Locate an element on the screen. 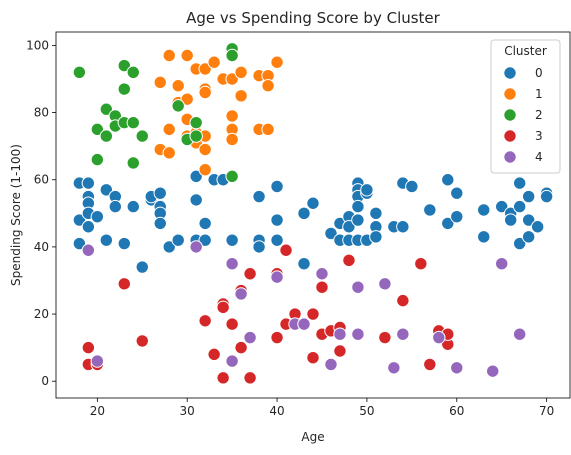  chart-title: Age vs Spending Score by Cluster is located at coordinates (313, 18).